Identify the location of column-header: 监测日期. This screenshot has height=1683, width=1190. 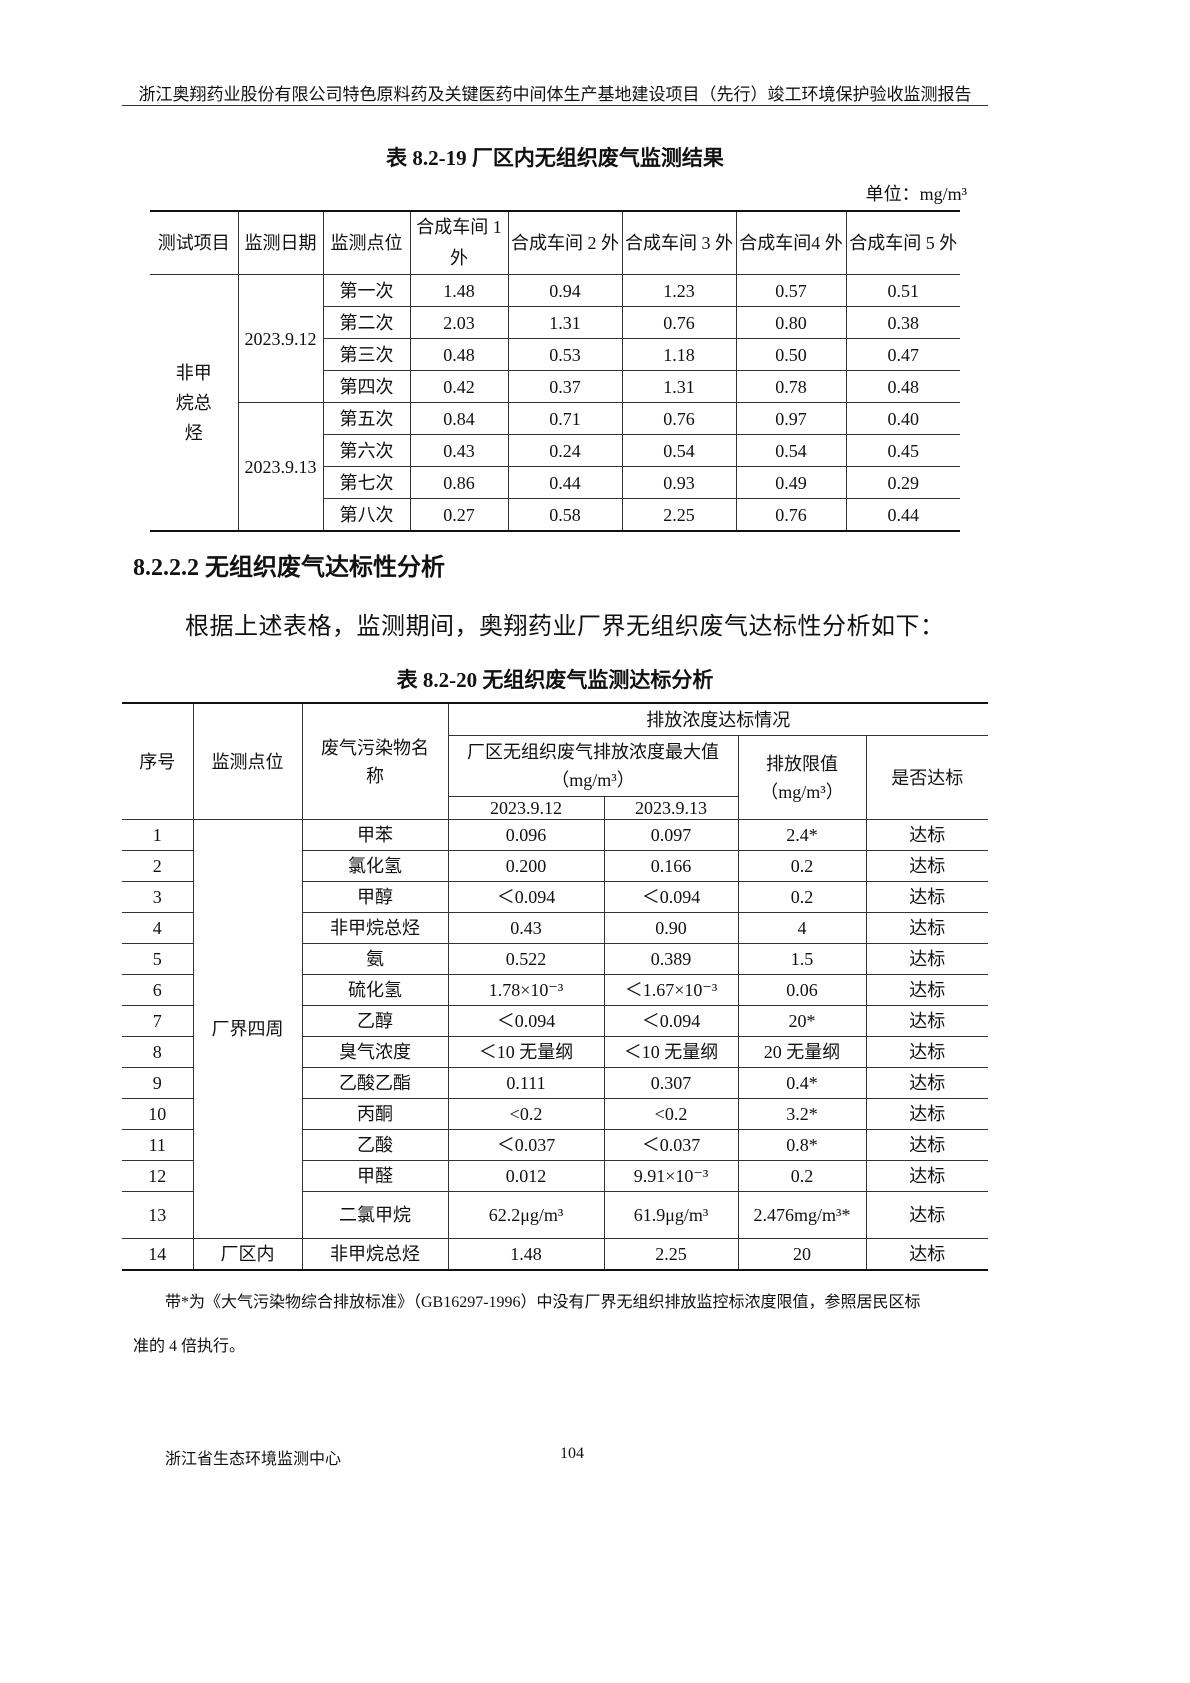
(280, 242).